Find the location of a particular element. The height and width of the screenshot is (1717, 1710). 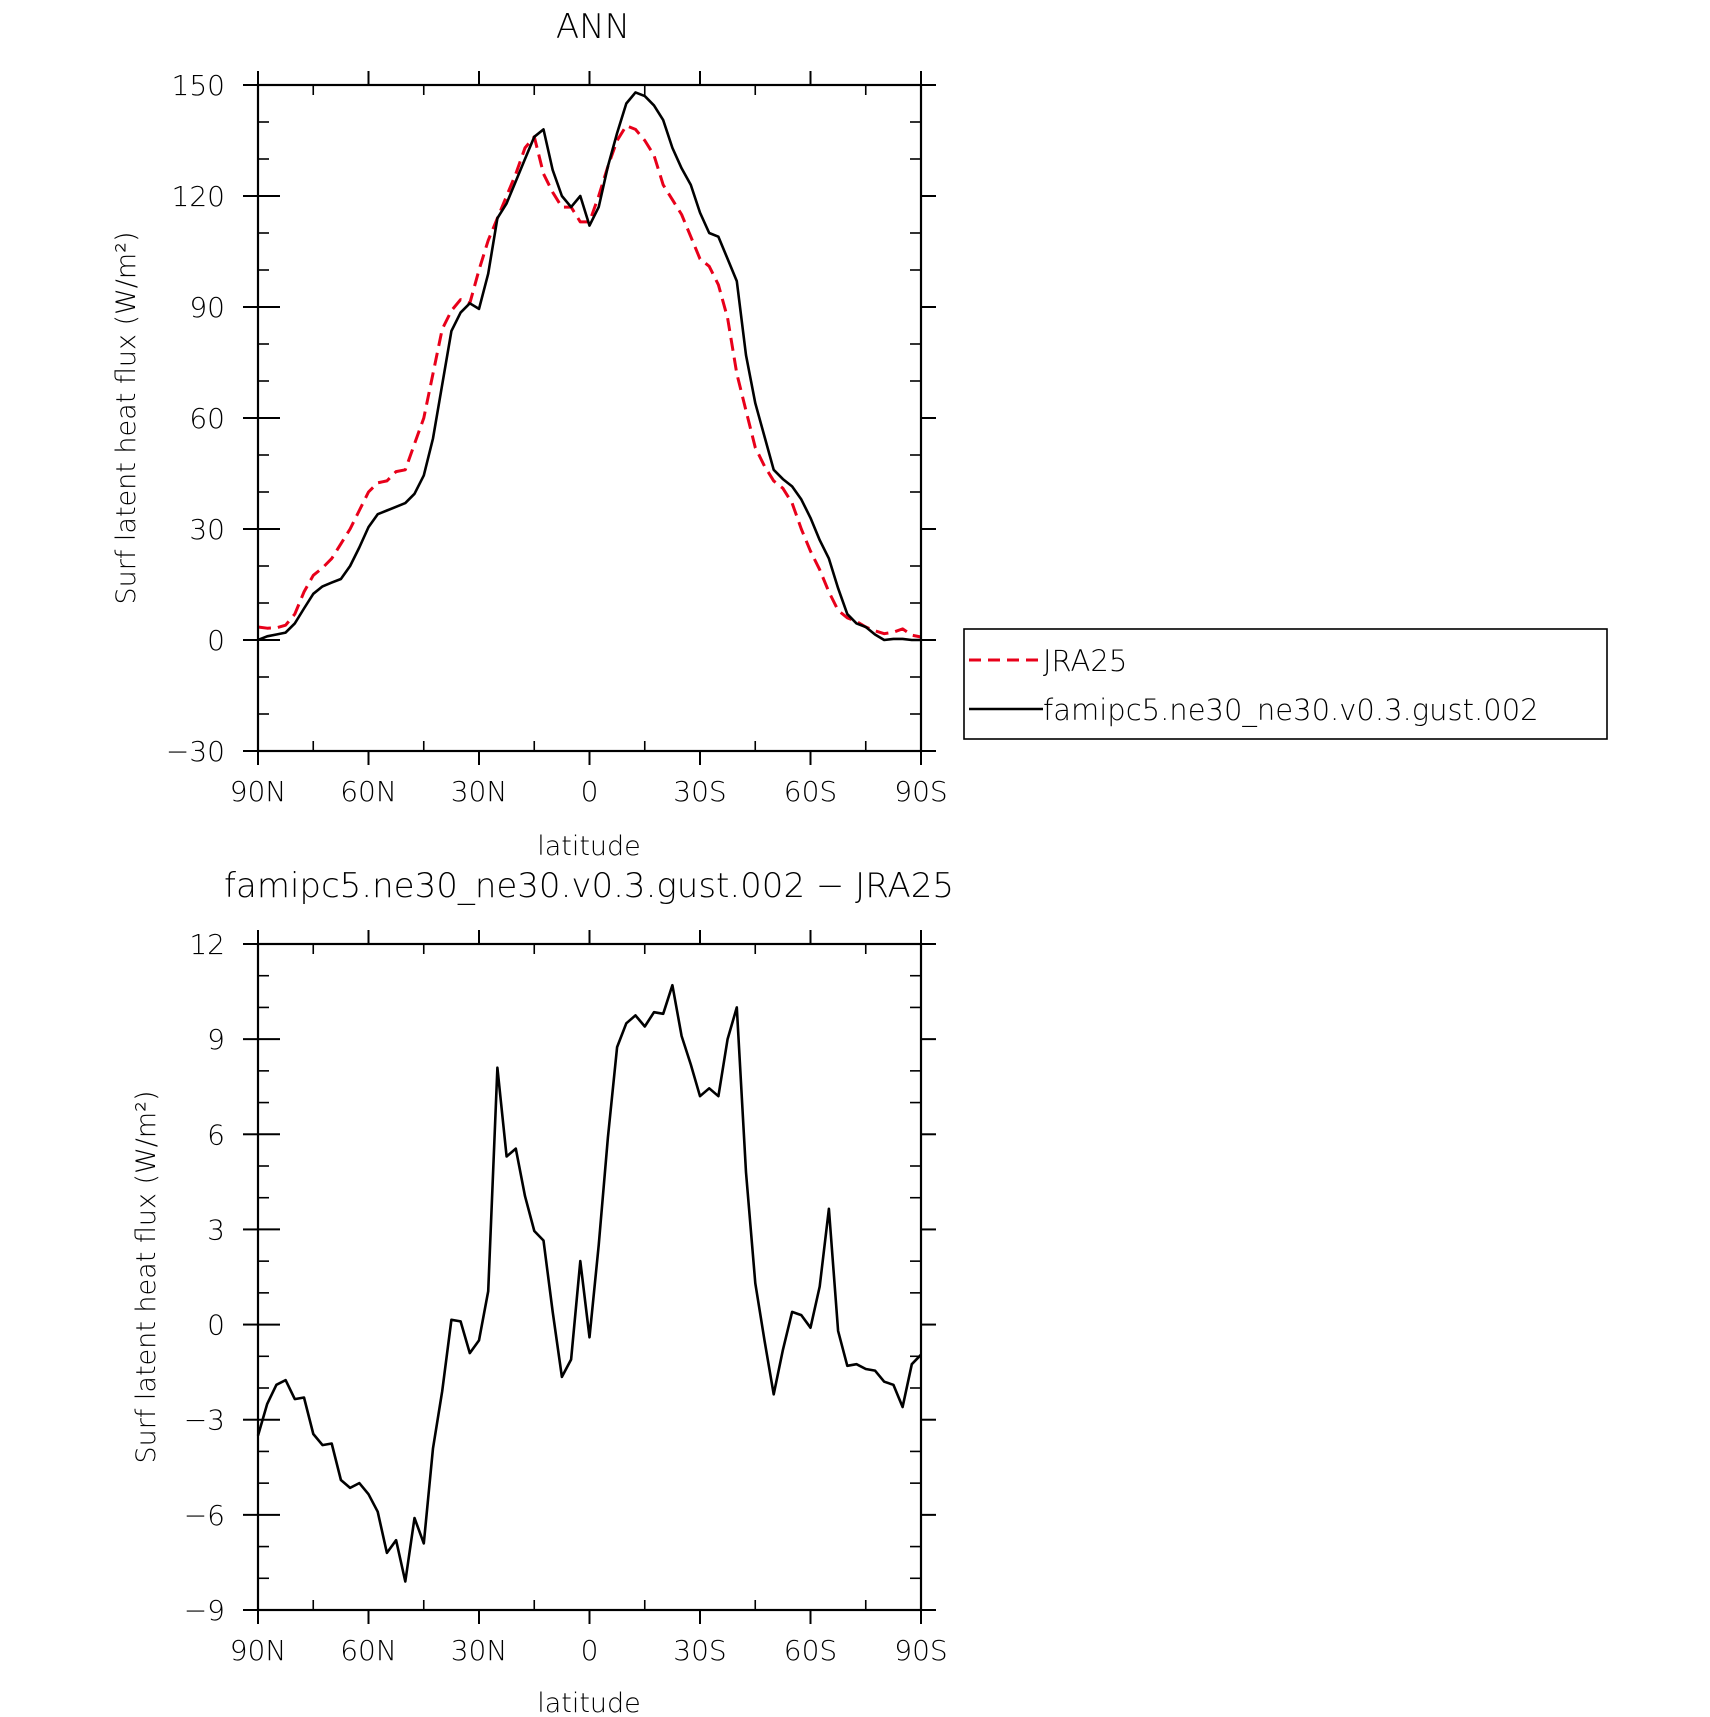

top-y-tick-label: 90 is located at coordinates (207, 307).